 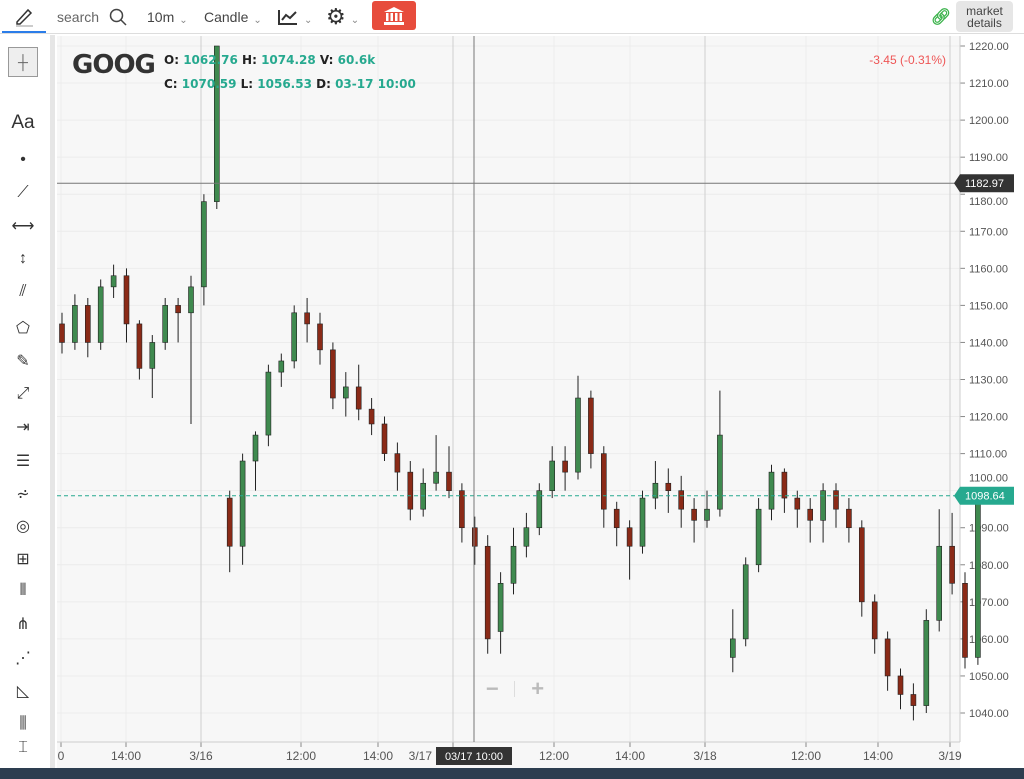 I want to click on market-details-button: market details, so click(x=984, y=16).